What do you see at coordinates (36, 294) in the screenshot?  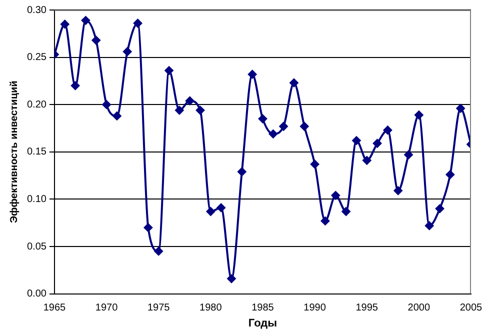 I see `y-tick-label: 0.00` at bounding box center [36, 294].